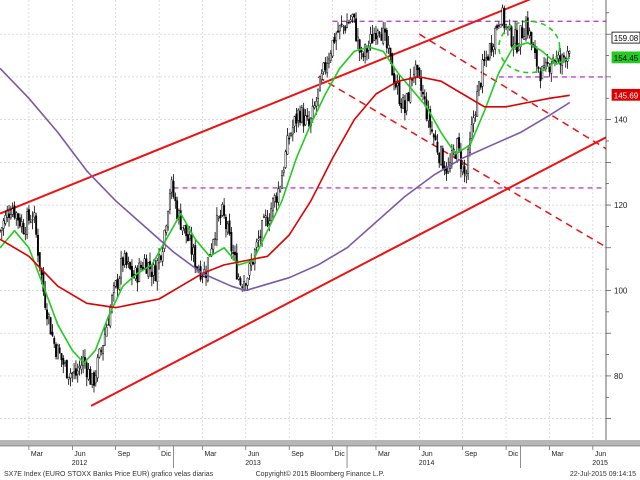 This screenshot has width=640, height=480. What do you see at coordinates (80, 463) in the screenshot?
I see `x-year-label: 2012` at bounding box center [80, 463].